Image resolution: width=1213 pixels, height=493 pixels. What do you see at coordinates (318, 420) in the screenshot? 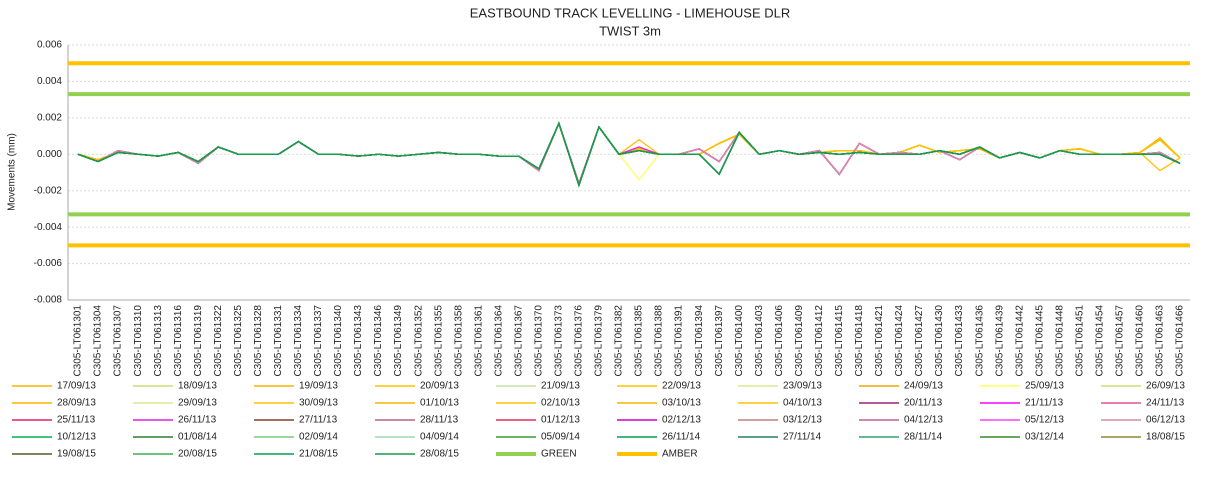
I see `legend-label: 27/11/13` at bounding box center [318, 420].